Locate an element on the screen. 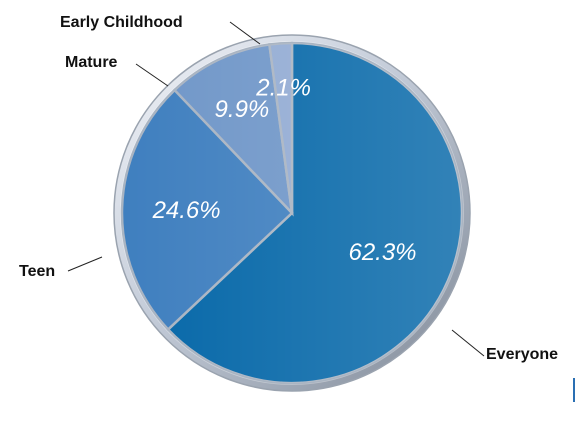 The image size is (580, 422). value-label-teen: 24.6% is located at coordinates (186, 210).